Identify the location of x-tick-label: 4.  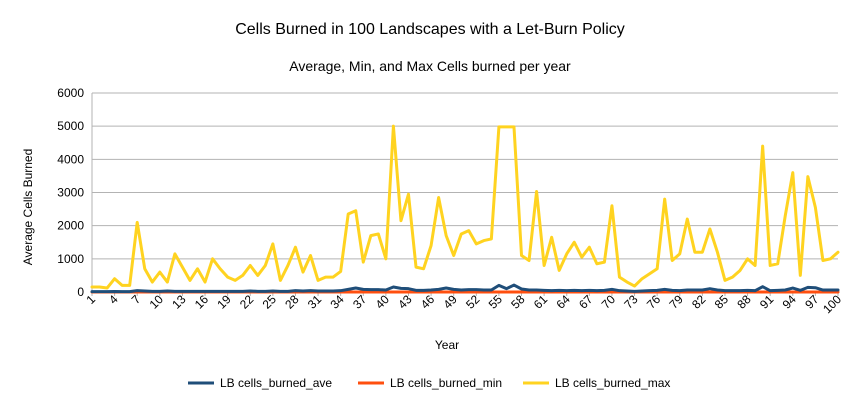
(113, 299).